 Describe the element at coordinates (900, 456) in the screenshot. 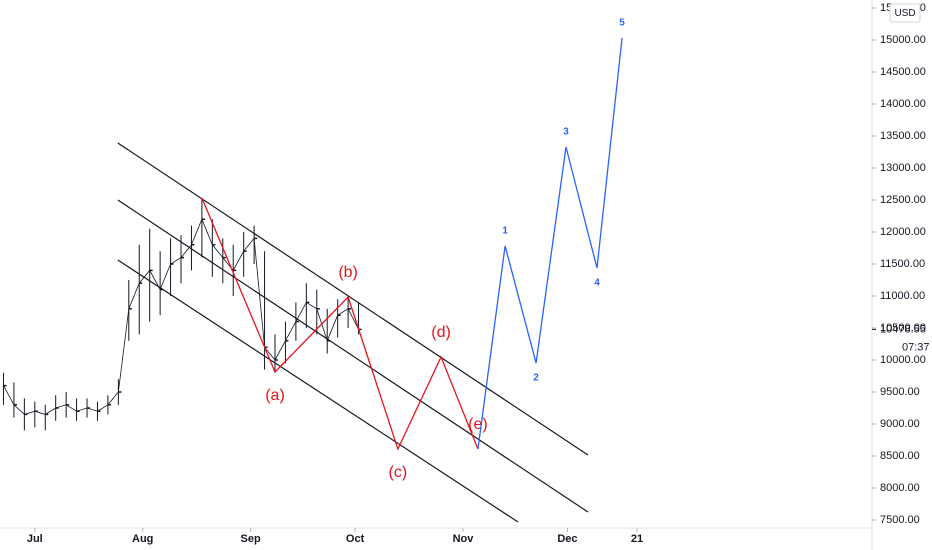

I see `y-tick-label: 8500.00` at that location.